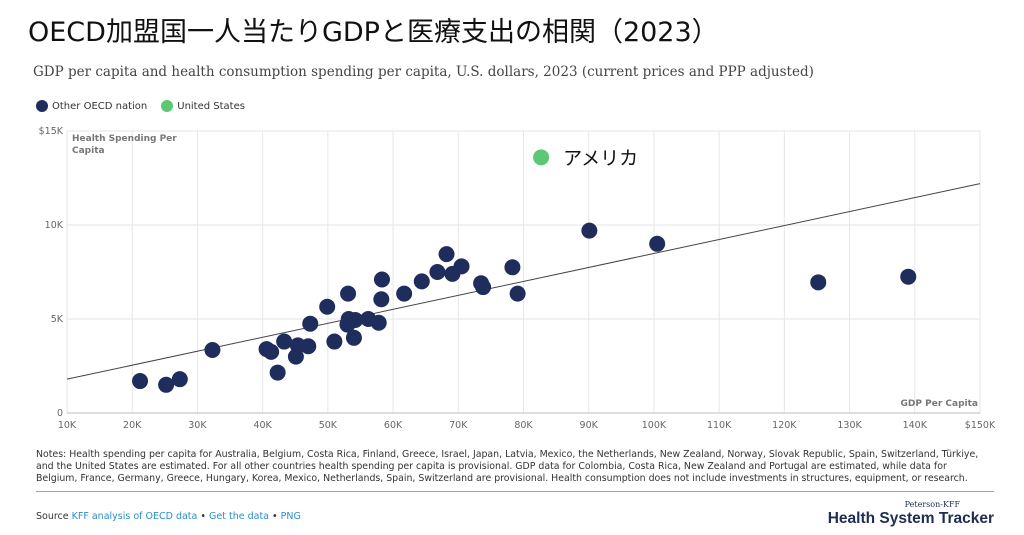 This screenshot has width=1024, height=535. Describe the element at coordinates (541, 157) in the screenshot. I see `data-point-united-states` at that location.